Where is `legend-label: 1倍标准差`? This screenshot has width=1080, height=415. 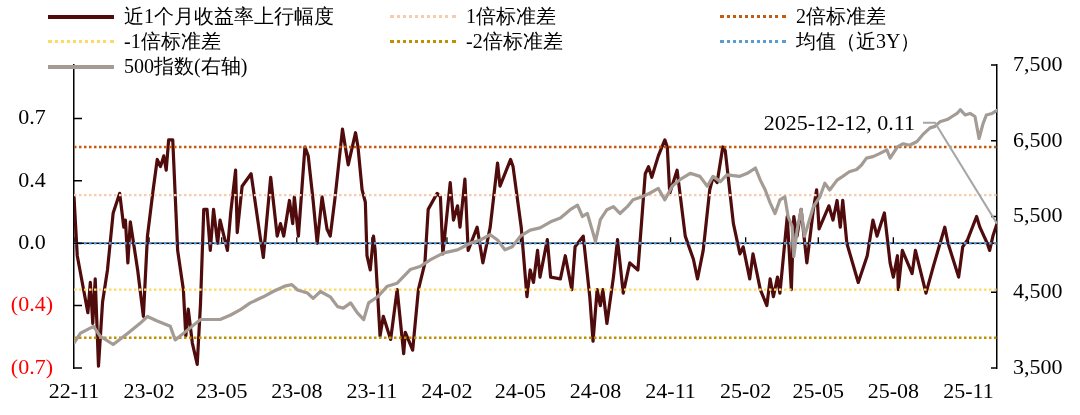 legend-label: 1倍标准差 is located at coordinates (511, 16).